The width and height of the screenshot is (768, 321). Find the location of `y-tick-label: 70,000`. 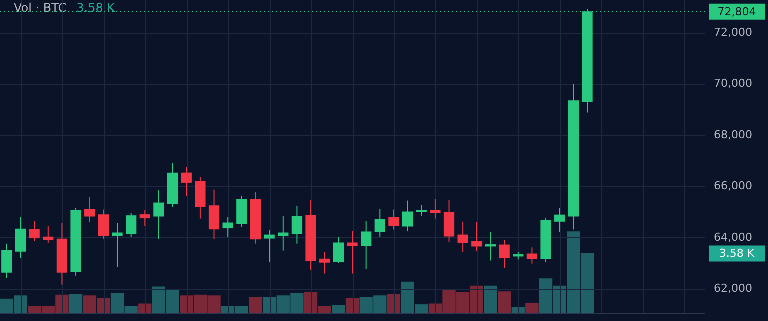

y-tick-label: 70,000 is located at coordinates (733, 83).